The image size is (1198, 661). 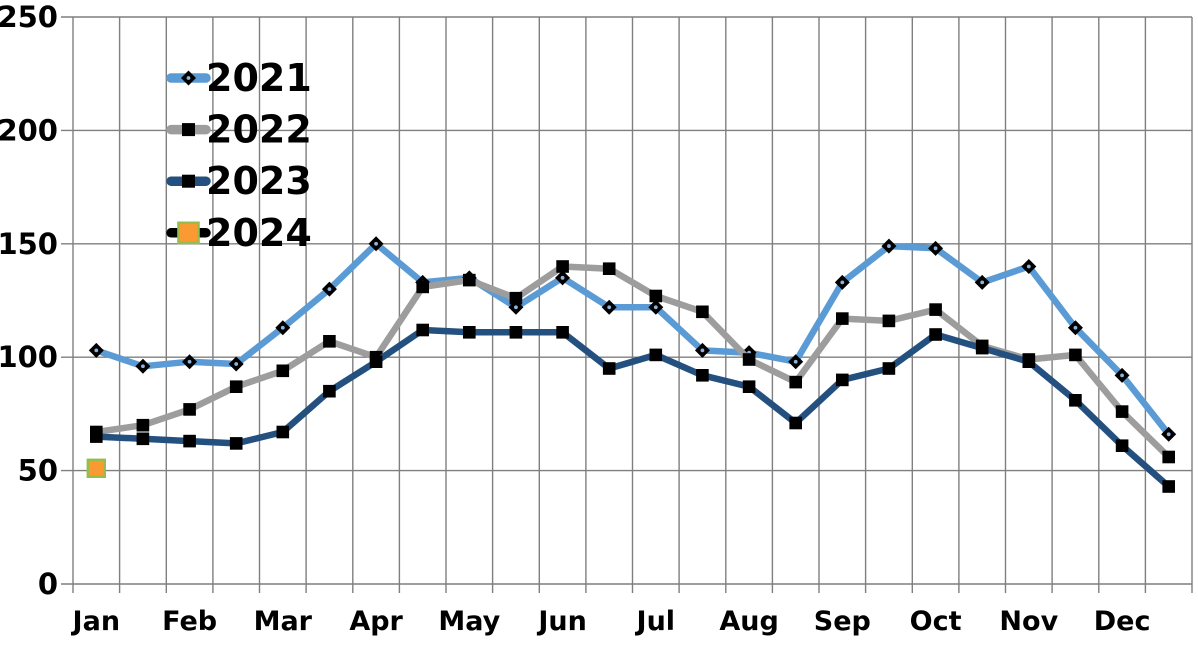 What do you see at coordinates (1028, 621) in the screenshot?
I see `x-tick-label: Nov` at bounding box center [1028, 621].